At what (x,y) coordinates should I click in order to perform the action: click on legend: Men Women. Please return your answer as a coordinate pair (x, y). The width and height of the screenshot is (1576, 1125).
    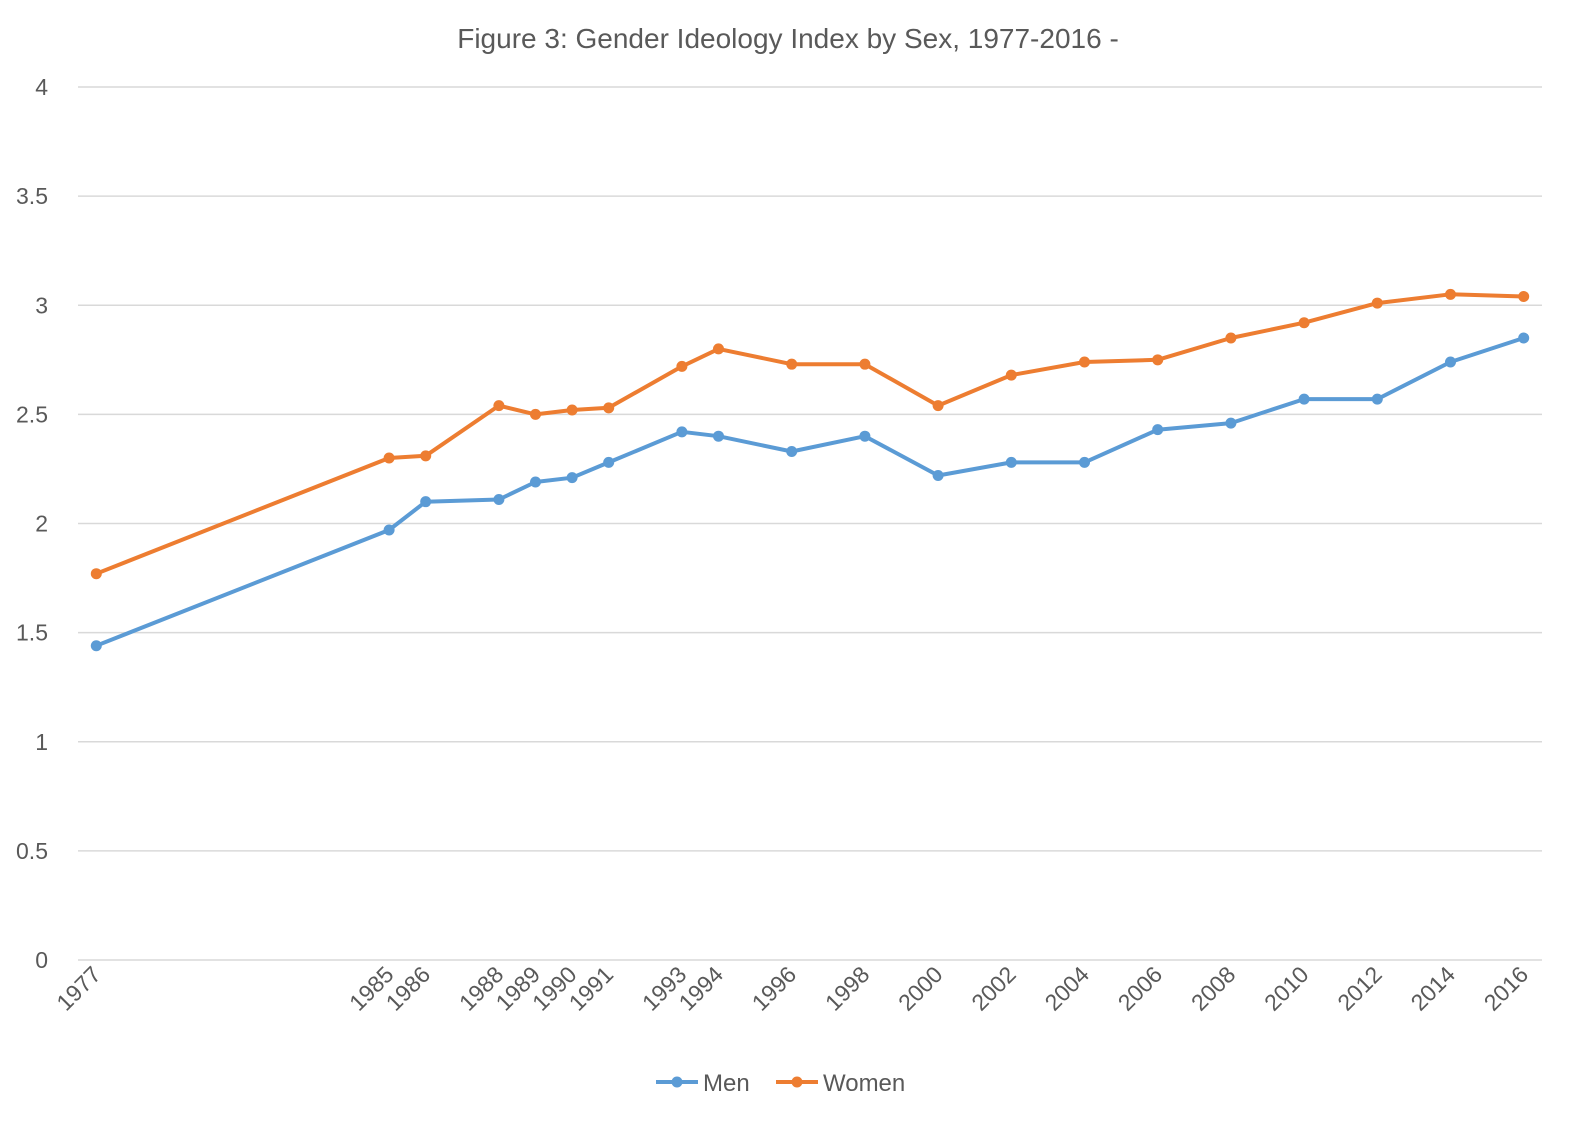
    Looking at the image, I should click on (780, 1083).